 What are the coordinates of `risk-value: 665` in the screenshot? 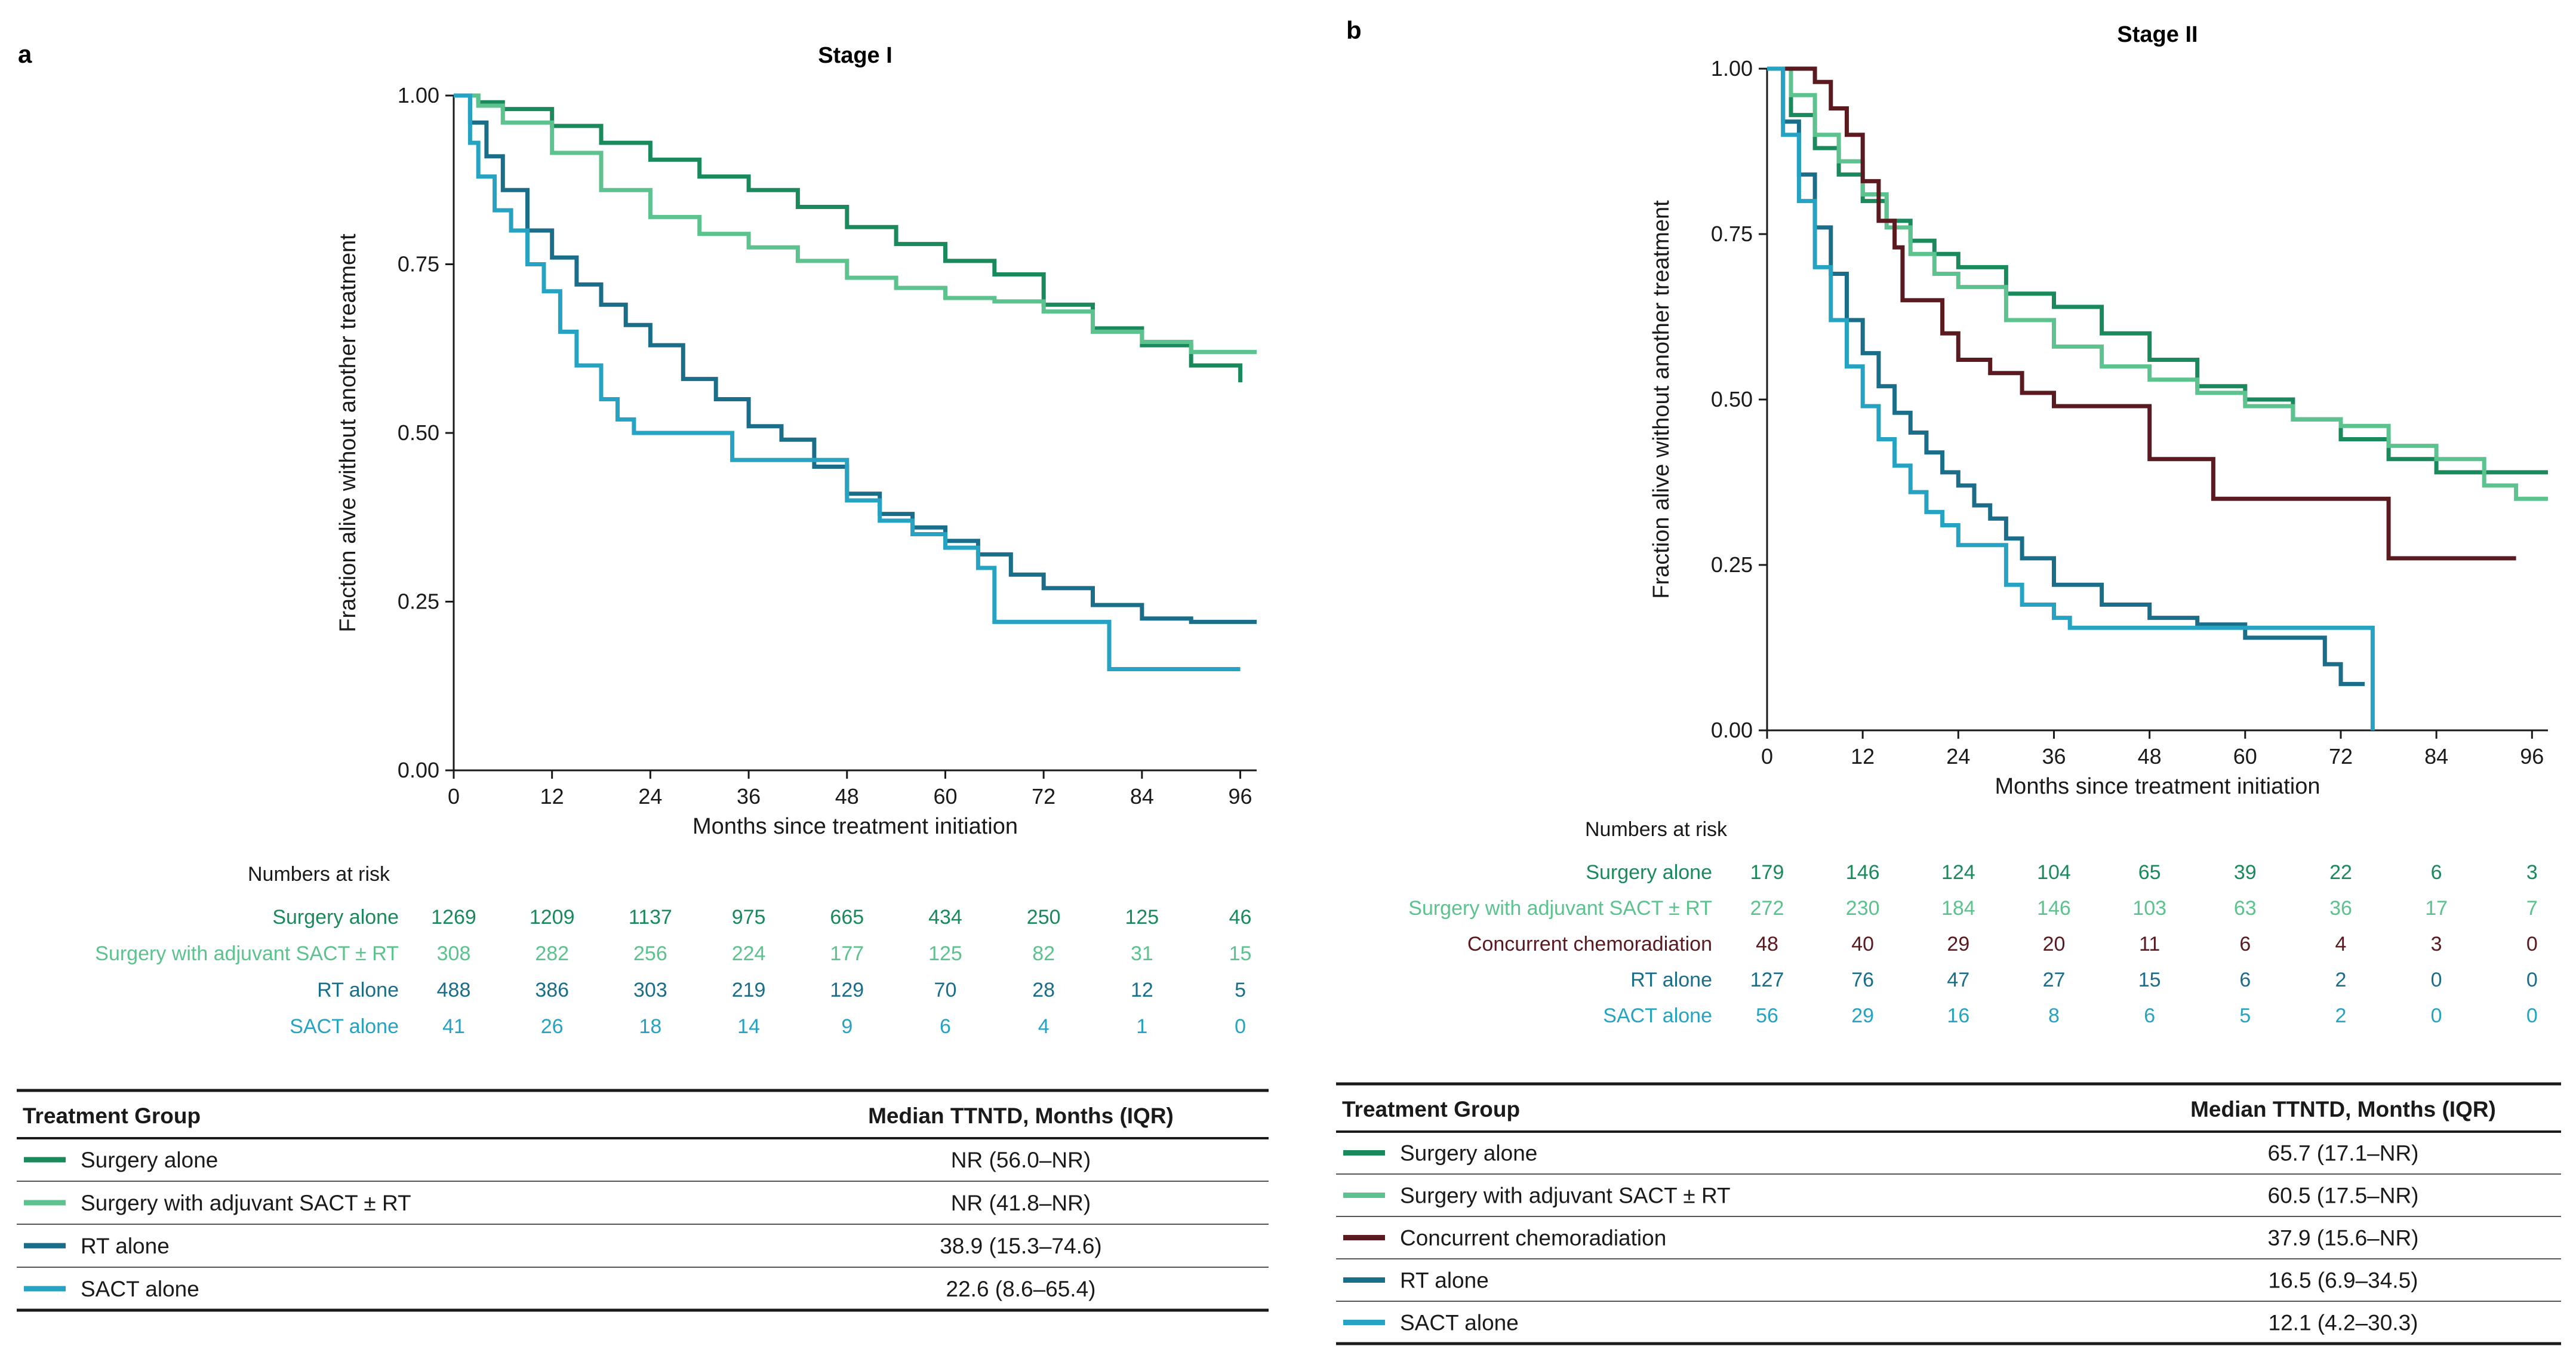 It's located at (847, 917).